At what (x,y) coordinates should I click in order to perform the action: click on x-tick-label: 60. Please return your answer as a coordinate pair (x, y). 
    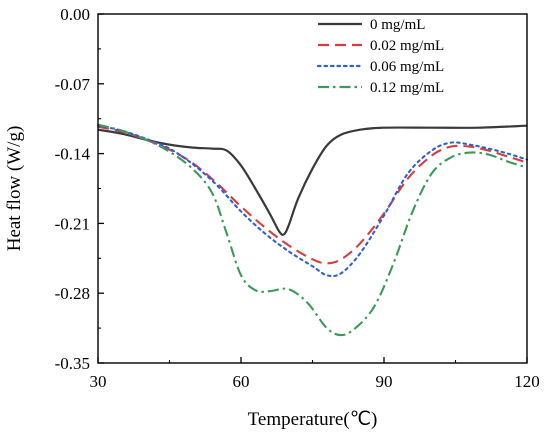
    Looking at the image, I should click on (241, 381).